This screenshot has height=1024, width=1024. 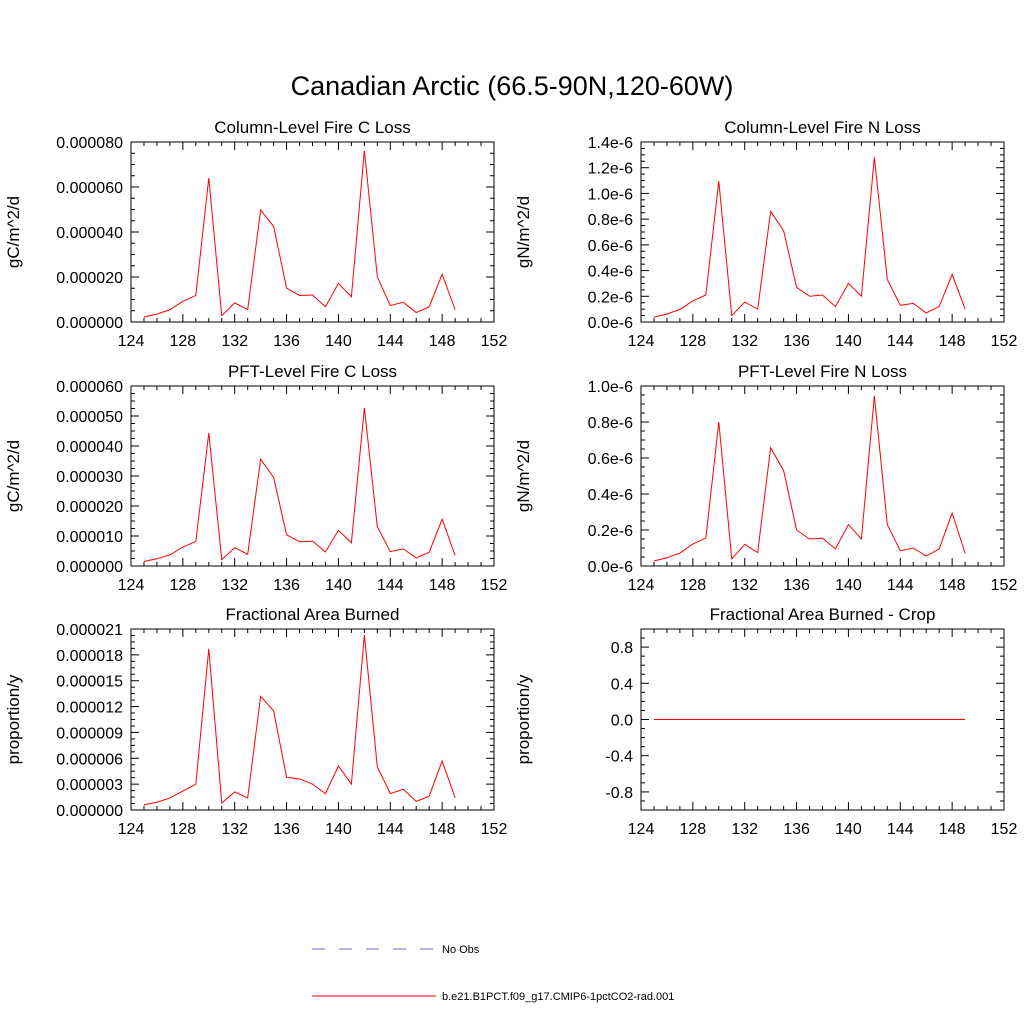 What do you see at coordinates (313, 614) in the screenshot?
I see `panel-title: Fractional Area Burned` at bounding box center [313, 614].